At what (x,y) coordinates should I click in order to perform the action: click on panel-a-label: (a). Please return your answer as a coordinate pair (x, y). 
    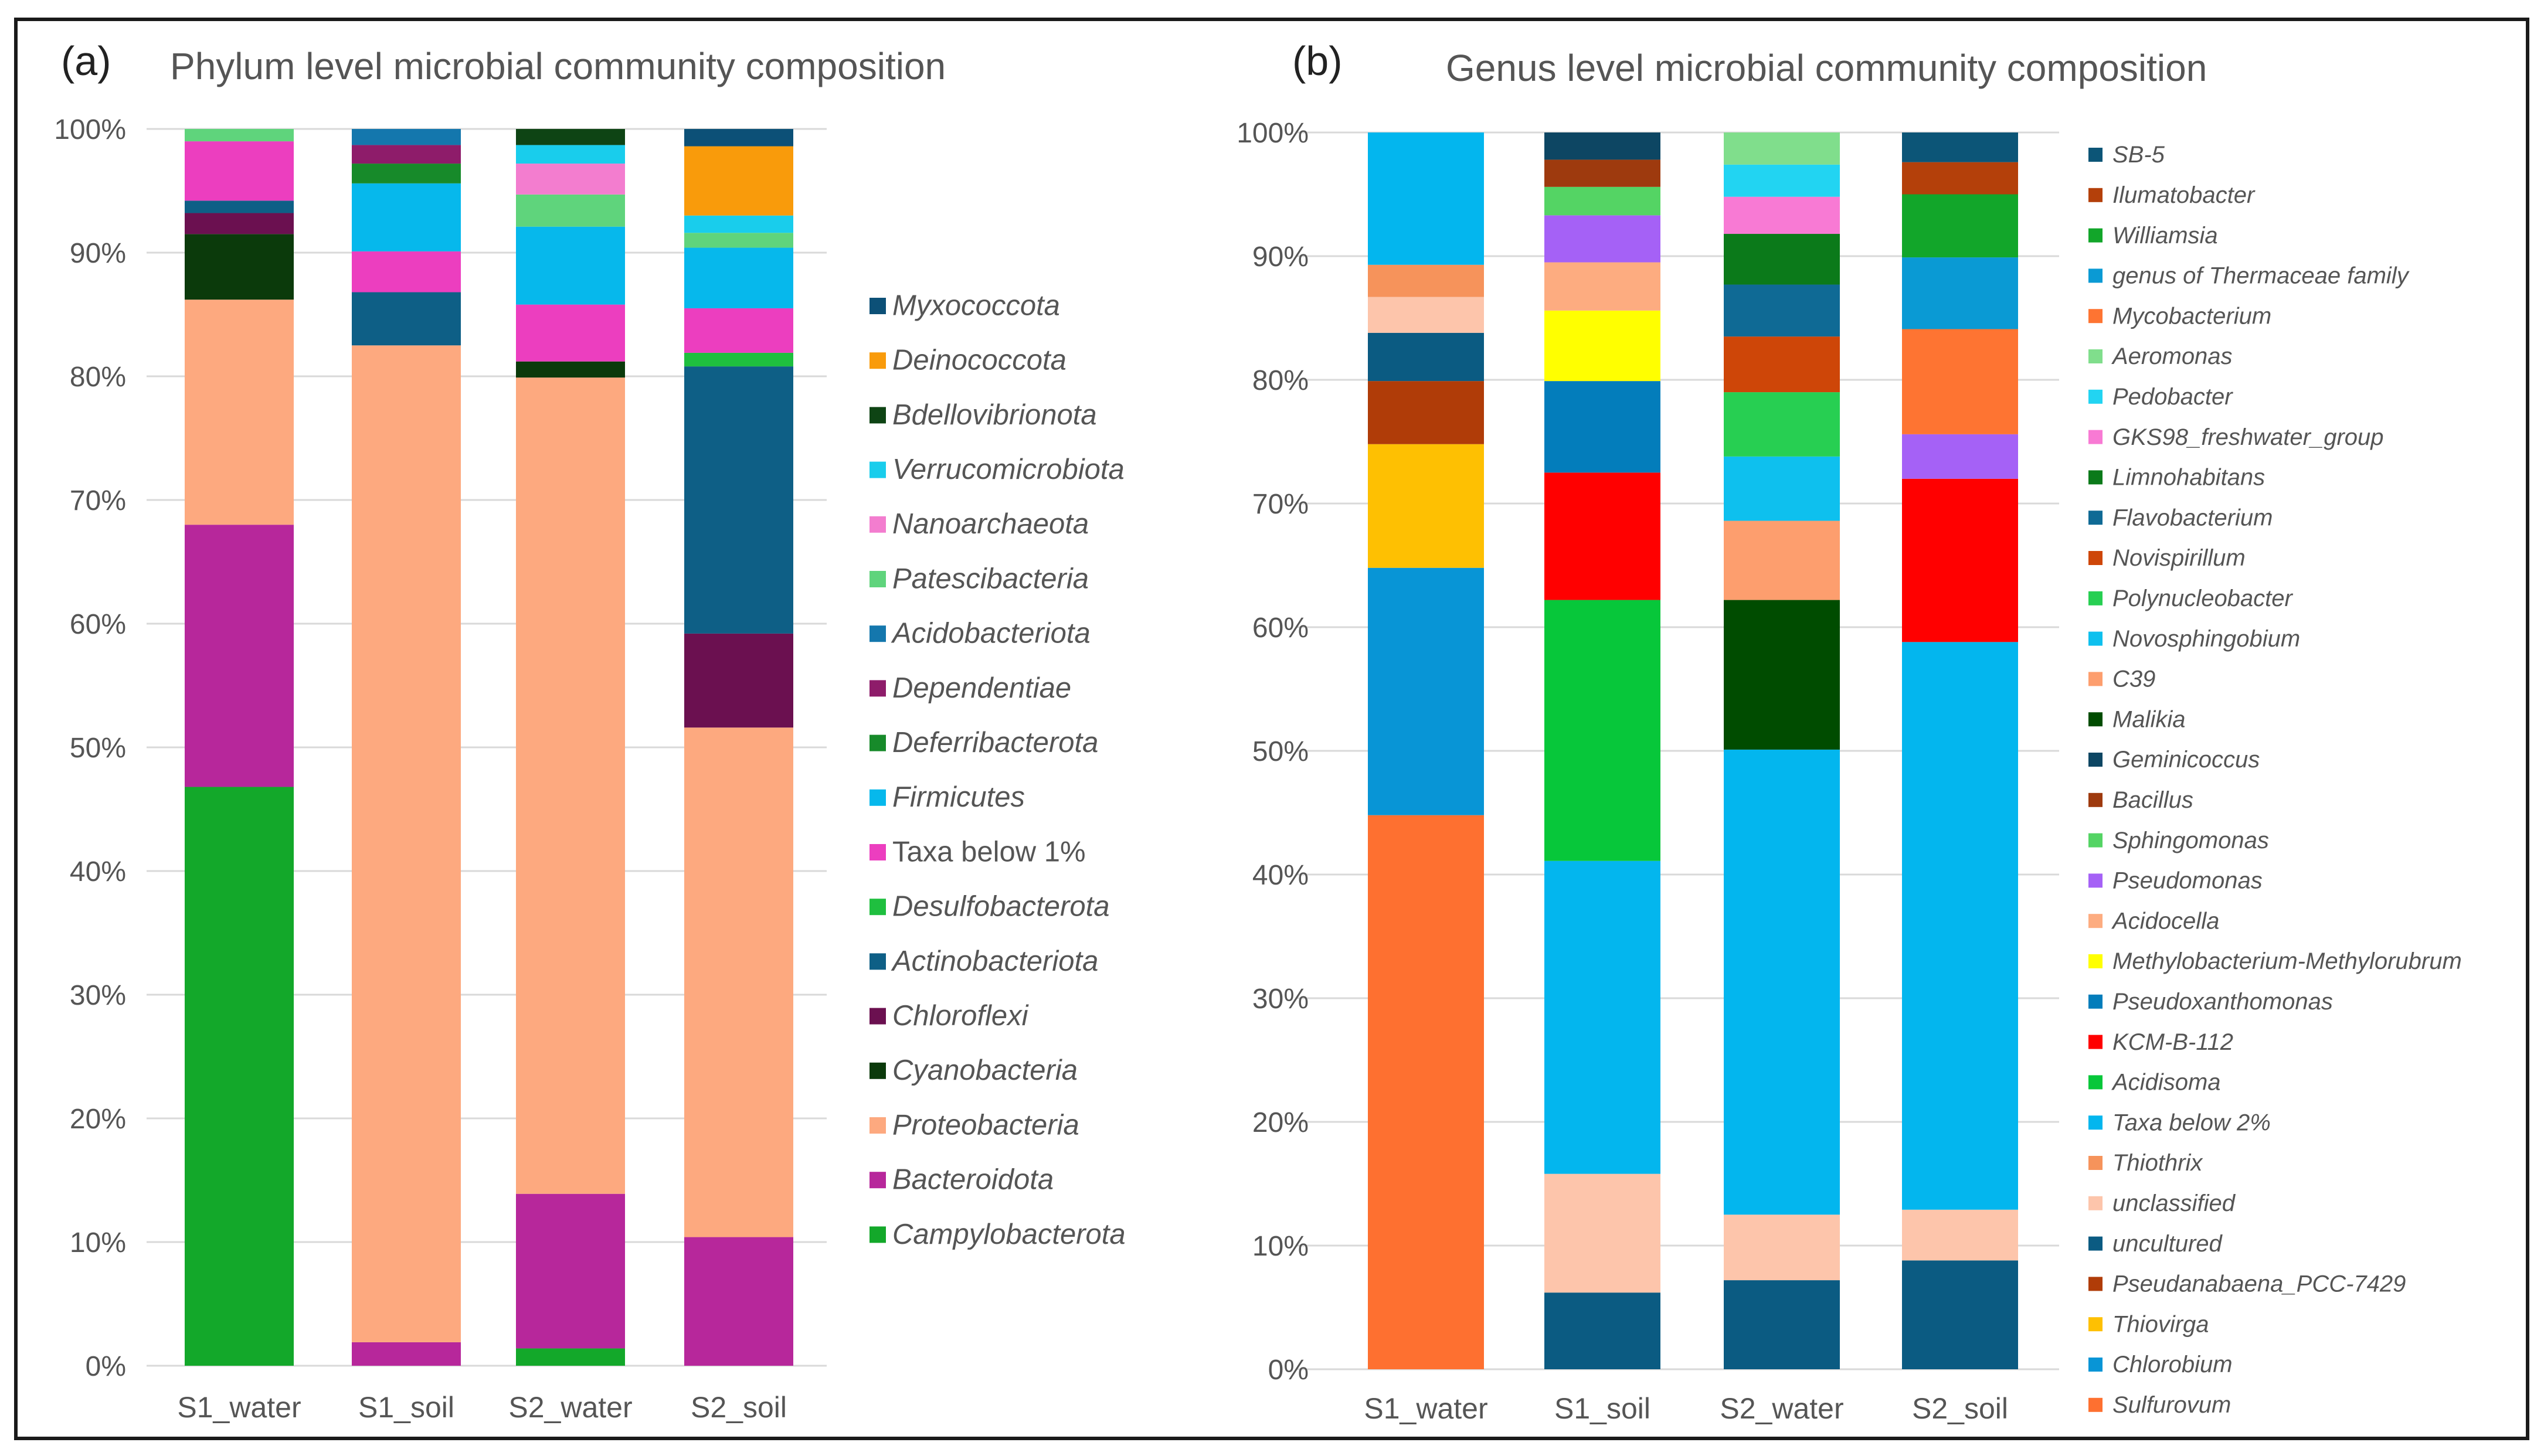
    Looking at the image, I should click on (86, 61).